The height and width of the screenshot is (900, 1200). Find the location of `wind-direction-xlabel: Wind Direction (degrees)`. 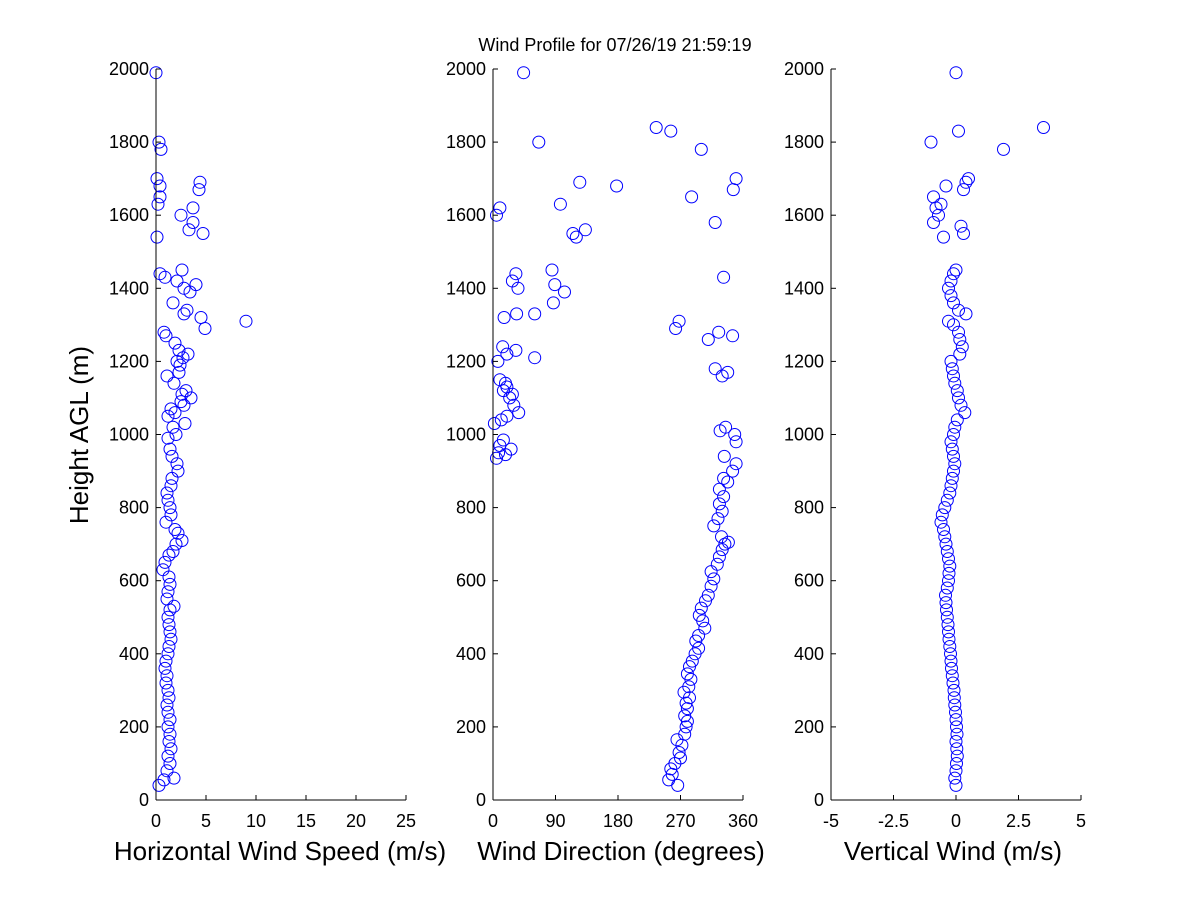

wind-direction-xlabel: Wind Direction (degrees) is located at coordinates (621, 851).